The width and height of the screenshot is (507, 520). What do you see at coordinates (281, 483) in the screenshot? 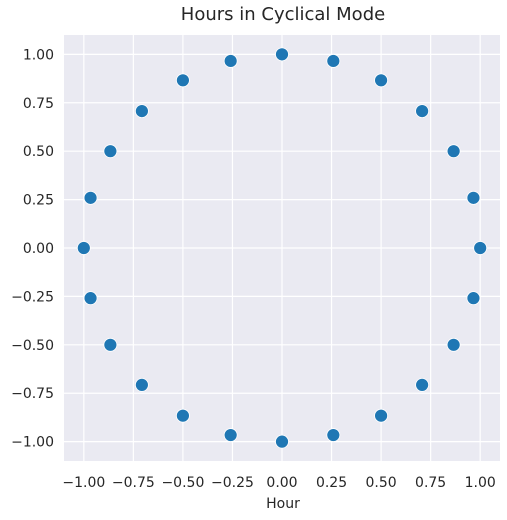
I see `x-tick-label: 0.00` at bounding box center [281, 483].